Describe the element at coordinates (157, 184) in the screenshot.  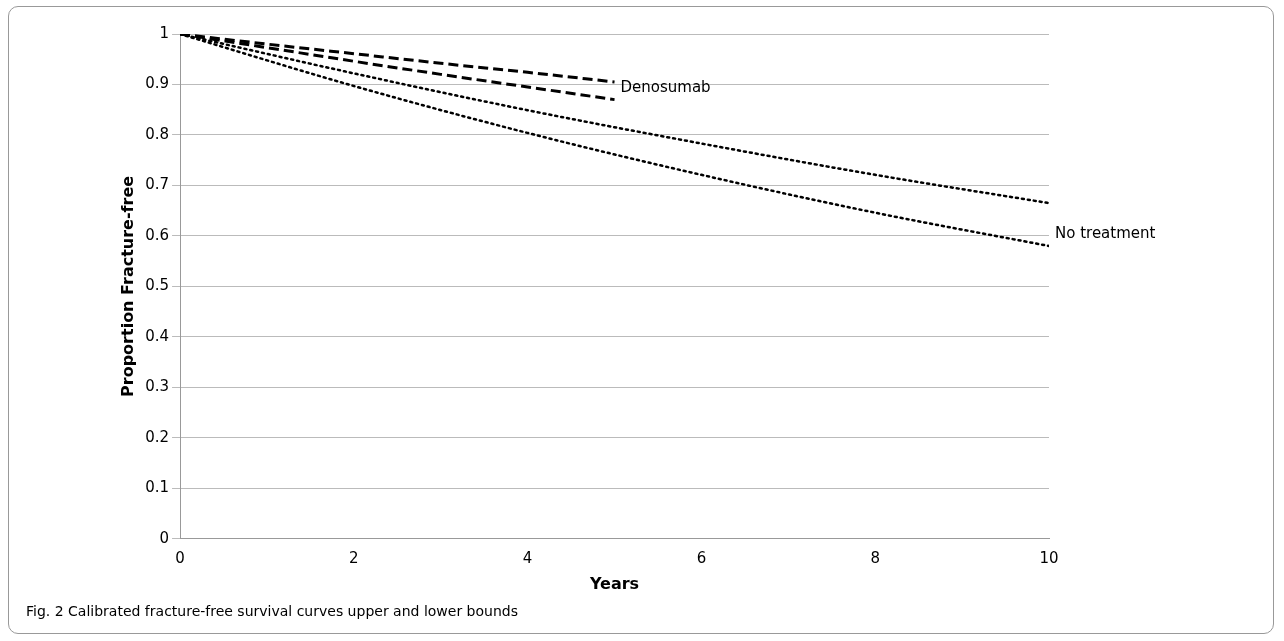
I see `y-tick-label: 0.7` at that location.